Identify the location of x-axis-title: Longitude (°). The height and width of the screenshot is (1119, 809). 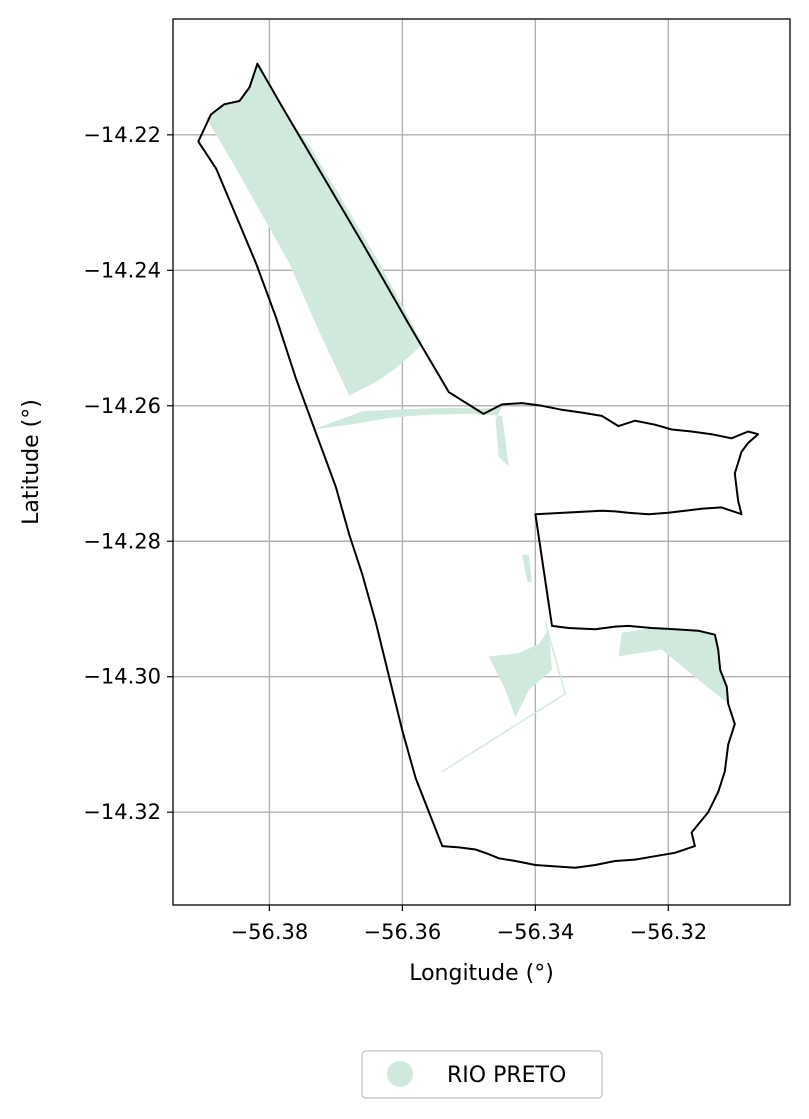
(481, 973).